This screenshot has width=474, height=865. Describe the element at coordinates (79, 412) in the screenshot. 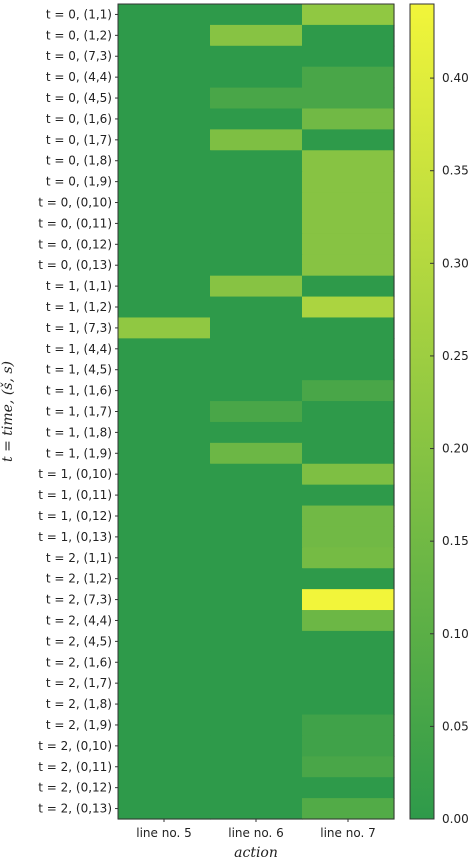

I see `y-tick-label: t = 1, (1,7)` at that location.